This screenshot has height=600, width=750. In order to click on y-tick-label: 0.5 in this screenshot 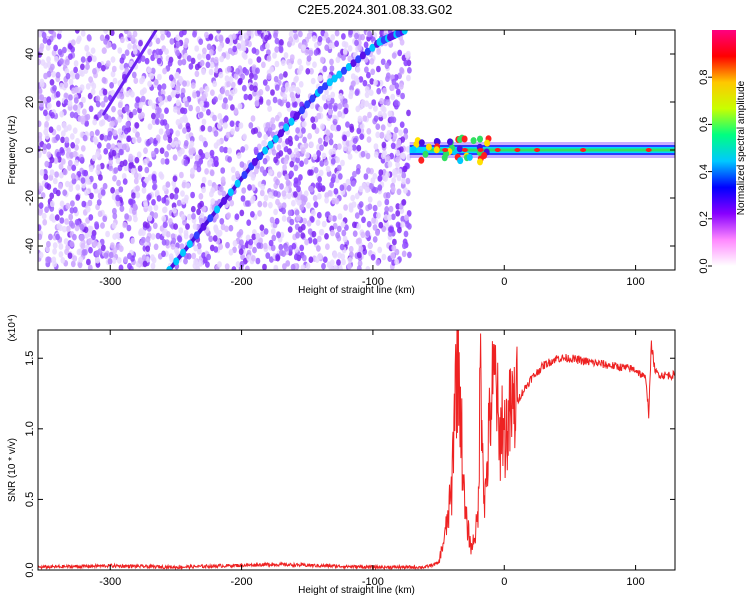, I will do `click(30, 499)`.